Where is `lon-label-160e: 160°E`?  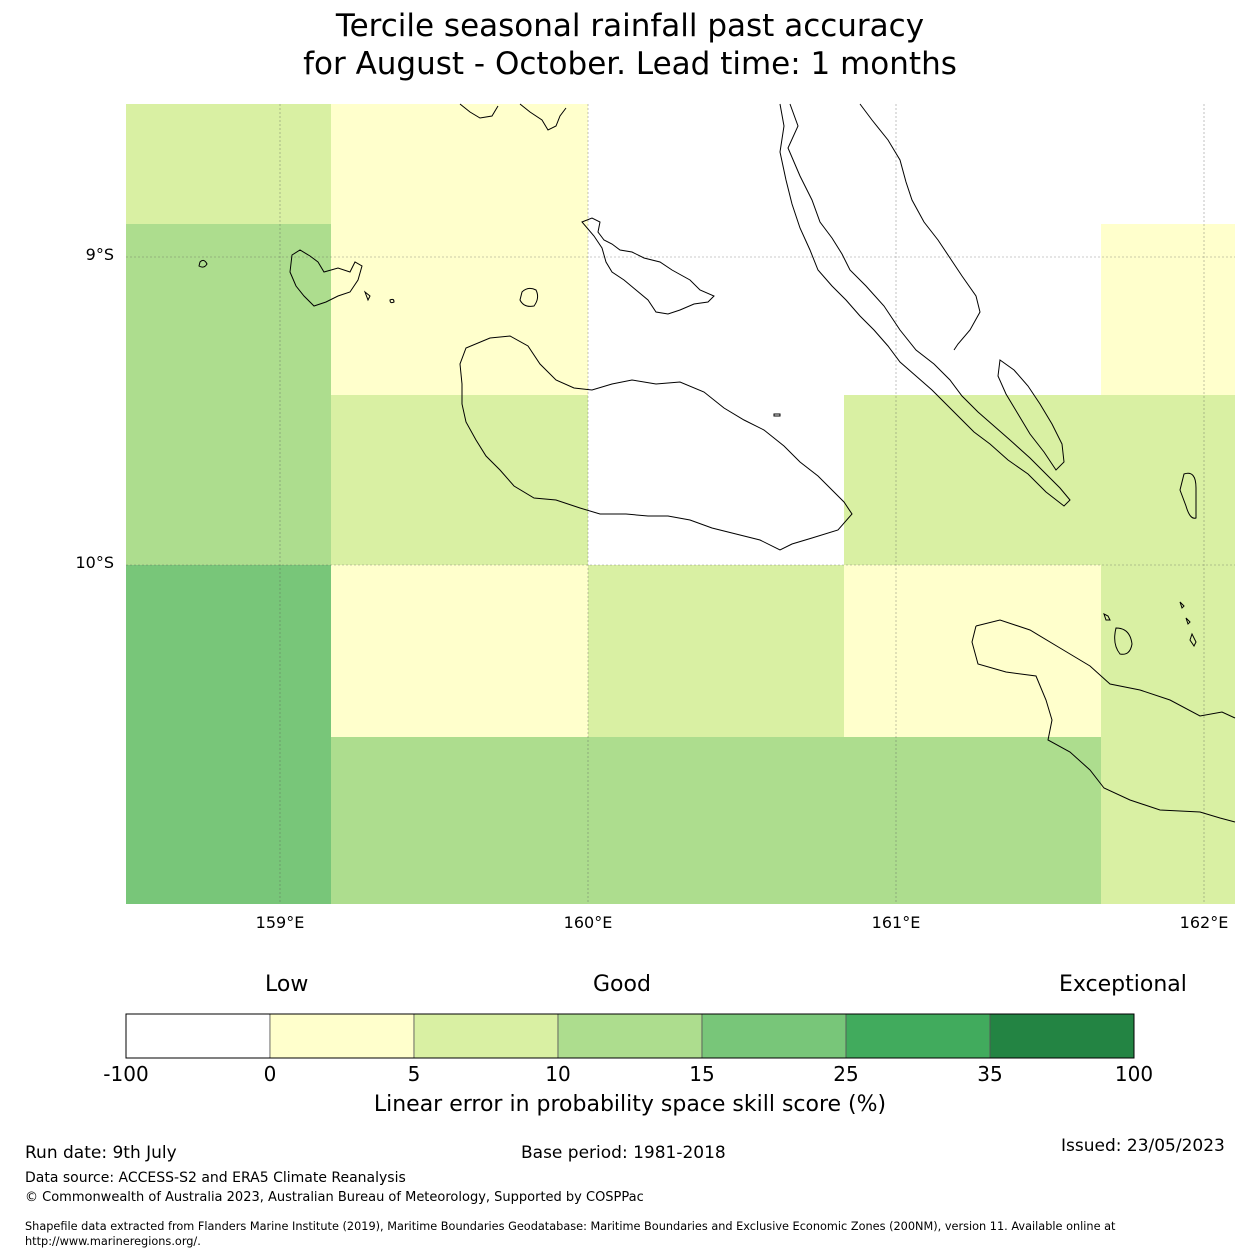
lon-label-160e: 160°E is located at coordinates (588, 922).